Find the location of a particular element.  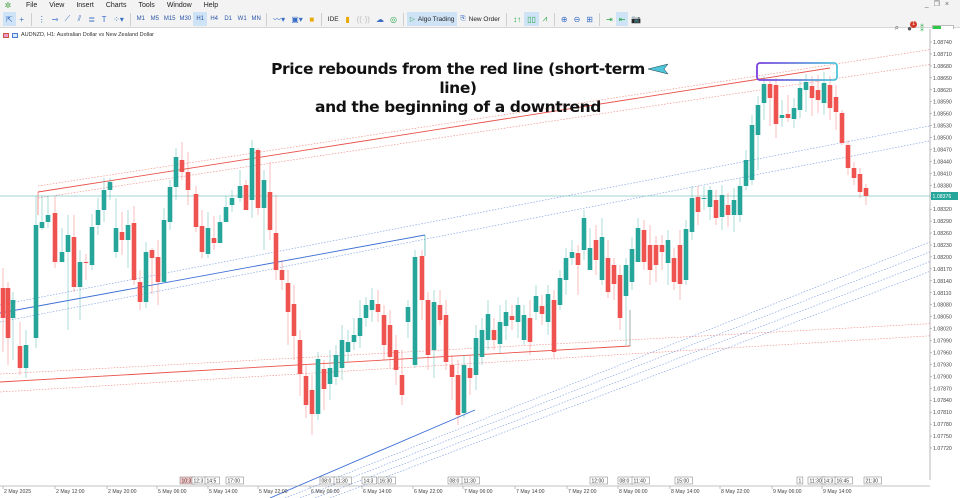

camera-icon: 📷 is located at coordinates (636, 19).